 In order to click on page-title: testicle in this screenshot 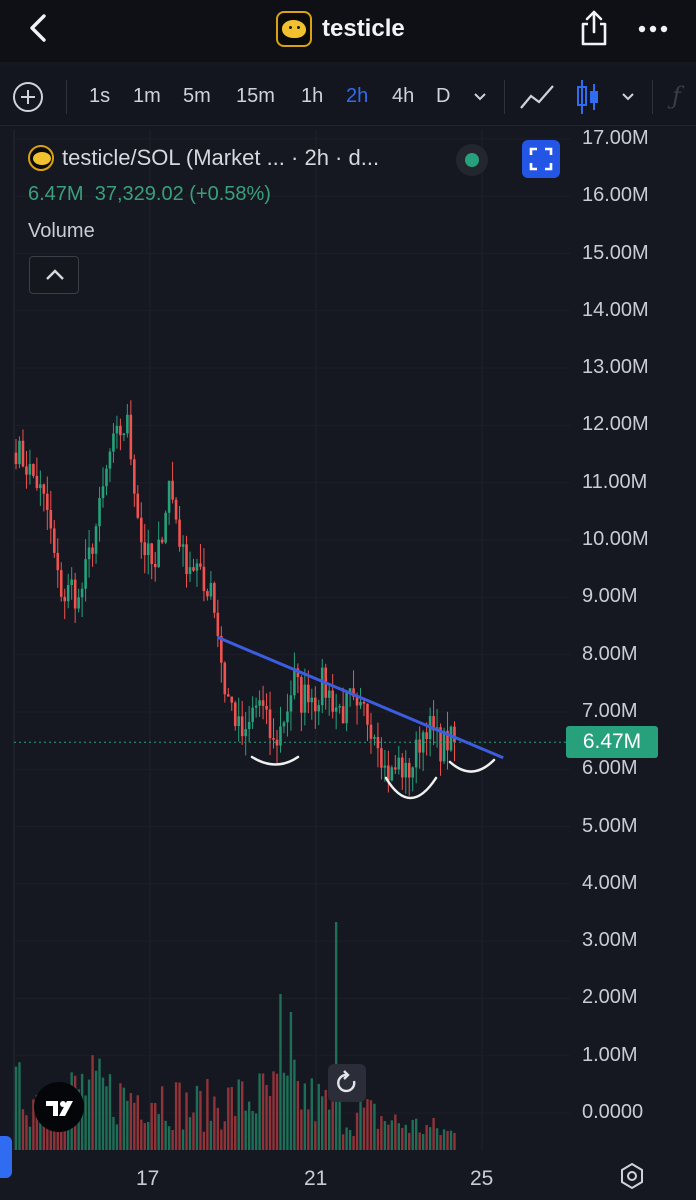, I will do `click(363, 28)`.